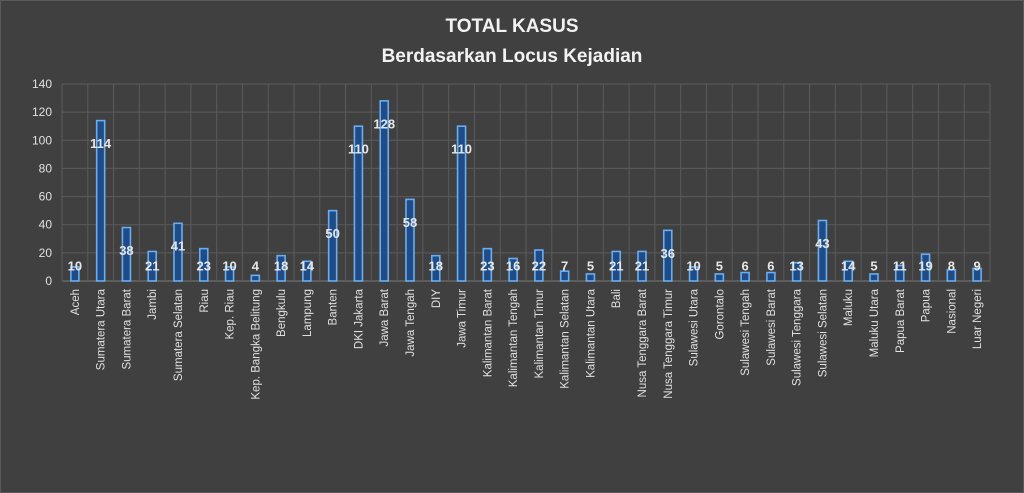  What do you see at coordinates (513, 265) in the screenshot?
I see `data-label: 16` at bounding box center [513, 265].